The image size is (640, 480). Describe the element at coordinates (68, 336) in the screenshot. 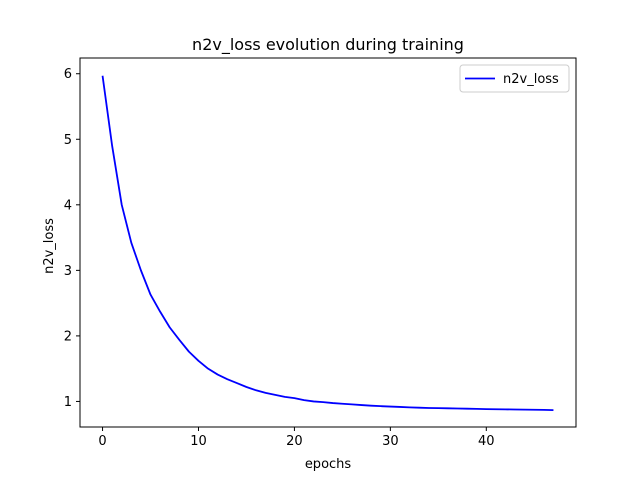

I see `y-tick-label: 2` at that location.